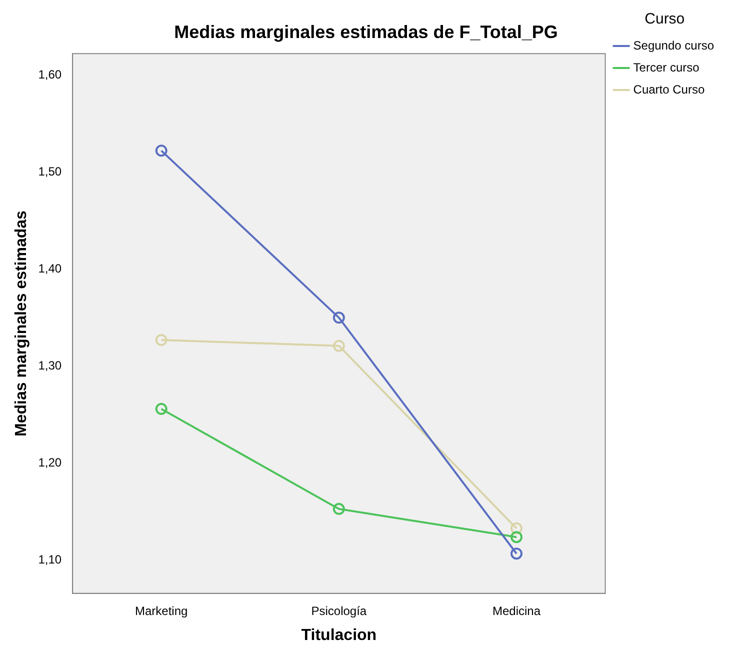 This screenshot has height=657, width=742. Describe the element at coordinates (161, 611) in the screenshot. I see `x-tick-label: Marketing` at that location.